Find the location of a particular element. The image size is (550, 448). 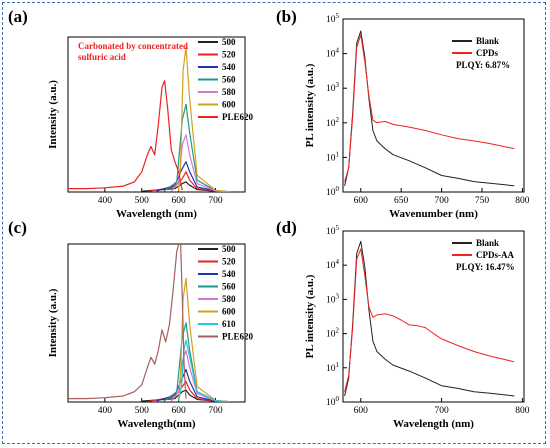

panel-label: (a) is located at coordinates (18, 16).